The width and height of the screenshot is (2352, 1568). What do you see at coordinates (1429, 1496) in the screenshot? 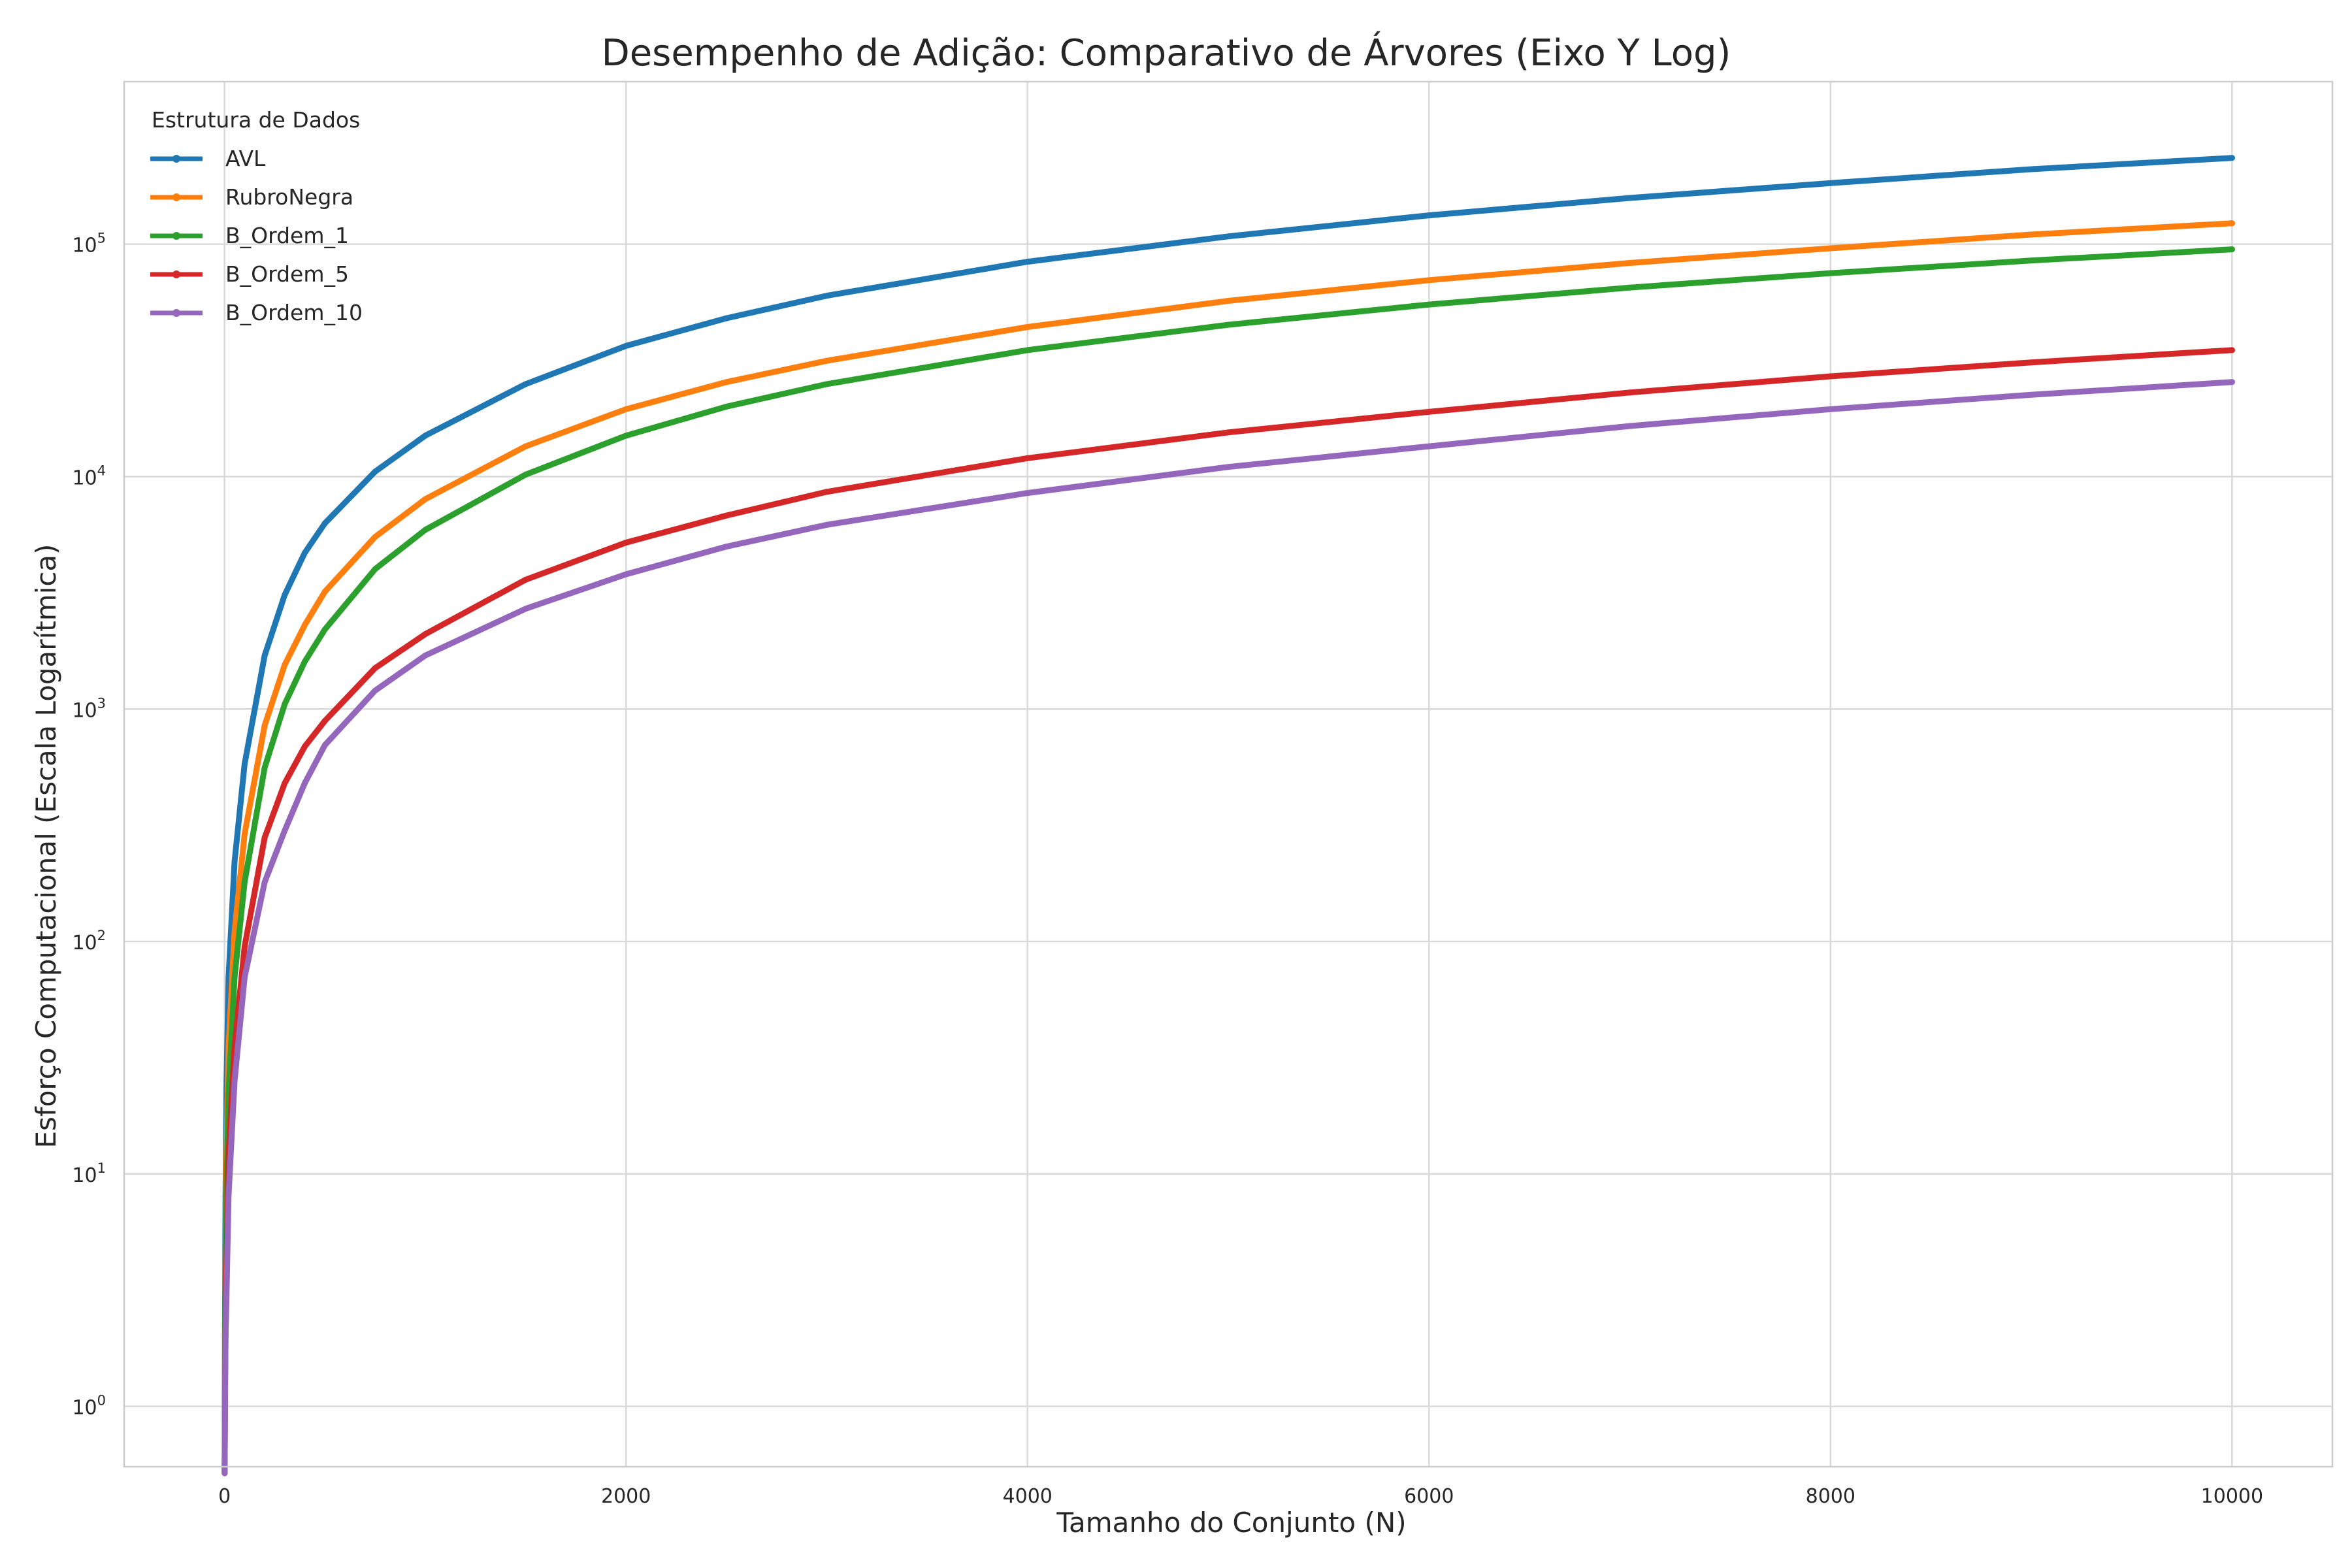
I see `x-tick-label: 6000` at bounding box center [1429, 1496].